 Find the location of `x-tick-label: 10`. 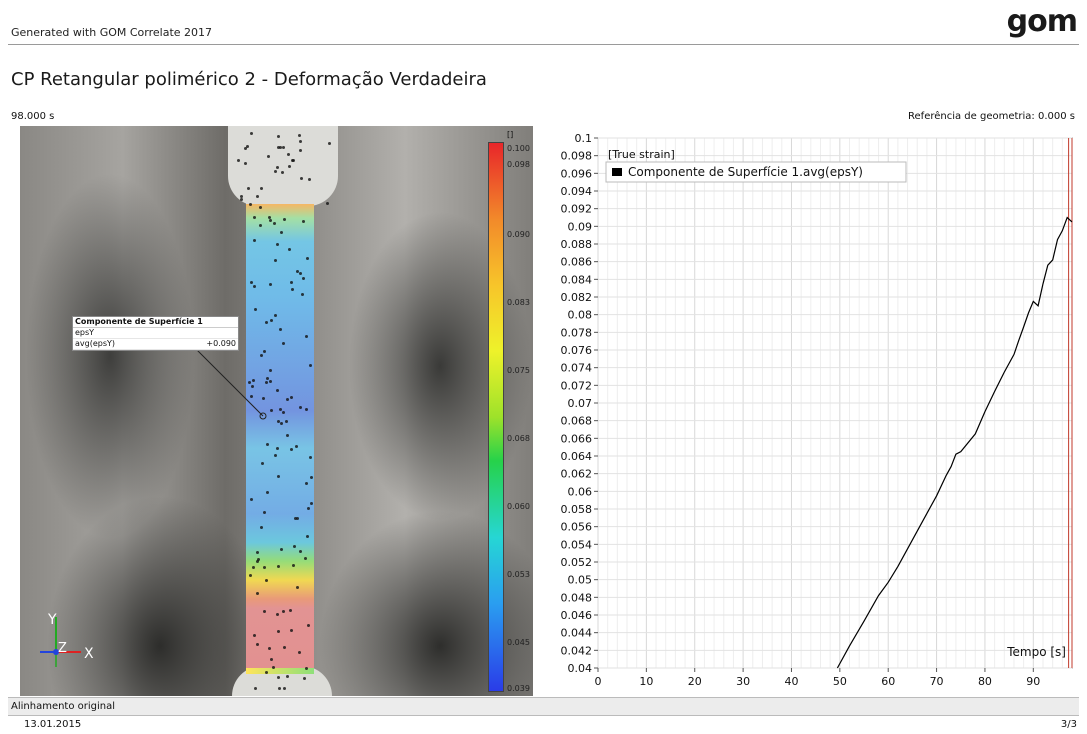

x-tick-label: 10 is located at coordinates (646, 681).